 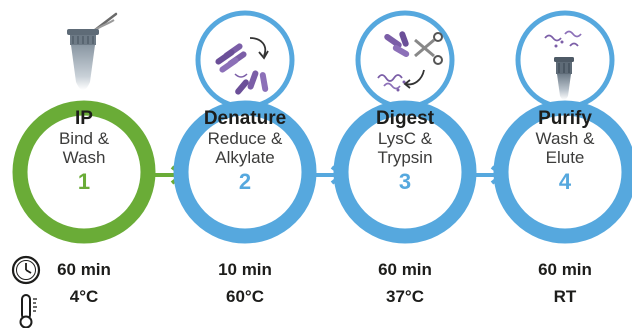 I want to click on step-1-temp: 4°C, so click(x=84, y=296).